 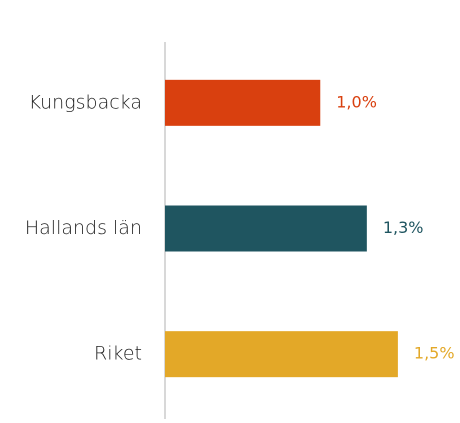 What do you see at coordinates (85, 102) in the screenshot?
I see `category-label: Kungsbacka` at bounding box center [85, 102].